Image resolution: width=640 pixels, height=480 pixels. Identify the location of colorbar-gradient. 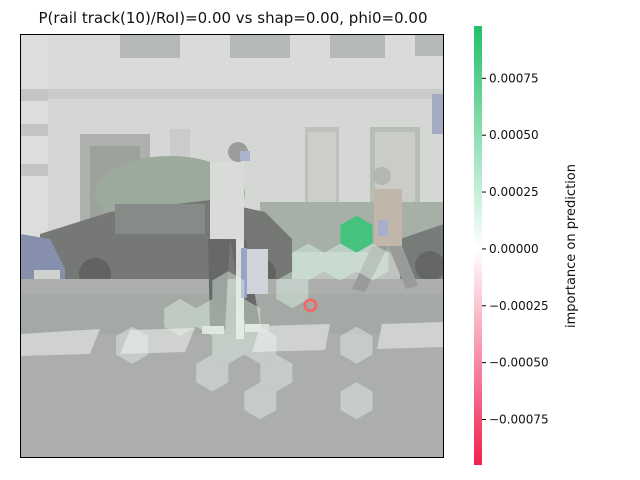
(478, 245).